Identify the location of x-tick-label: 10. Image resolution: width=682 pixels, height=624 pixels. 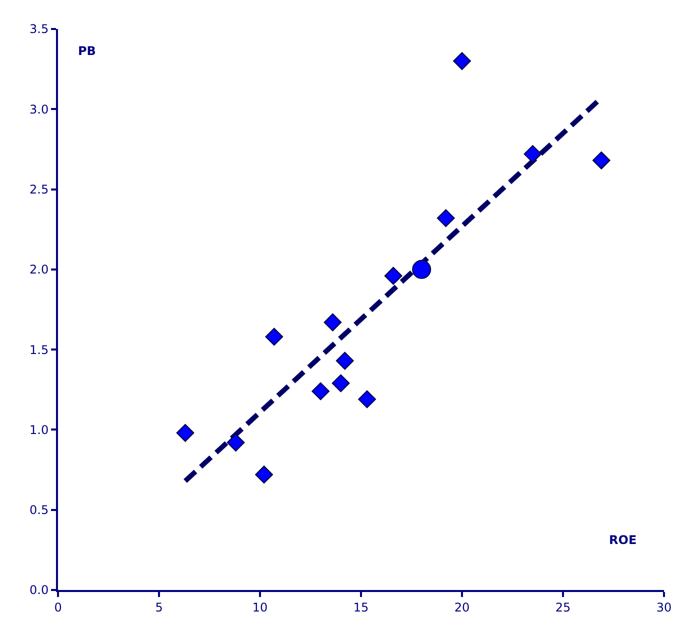
(260, 607).